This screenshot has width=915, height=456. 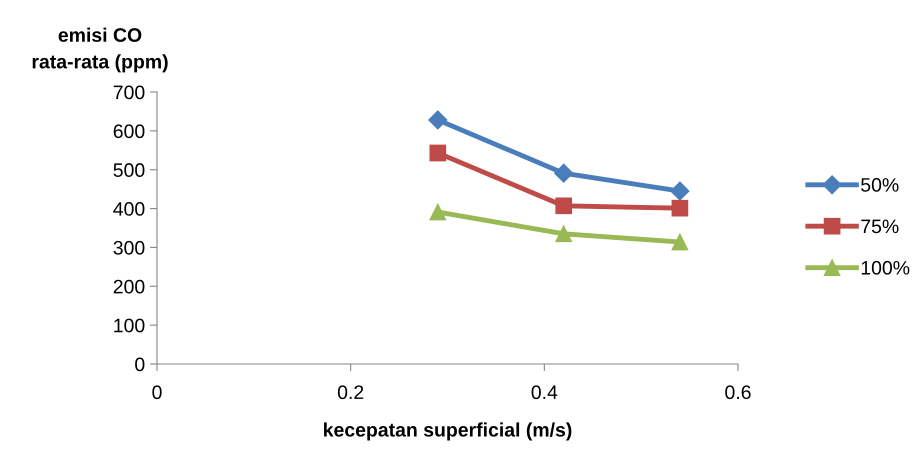 What do you see at coordinates (128, 209) in the screenshot?
I see `y-tick-label: 400` at bounding box center [128, 209].